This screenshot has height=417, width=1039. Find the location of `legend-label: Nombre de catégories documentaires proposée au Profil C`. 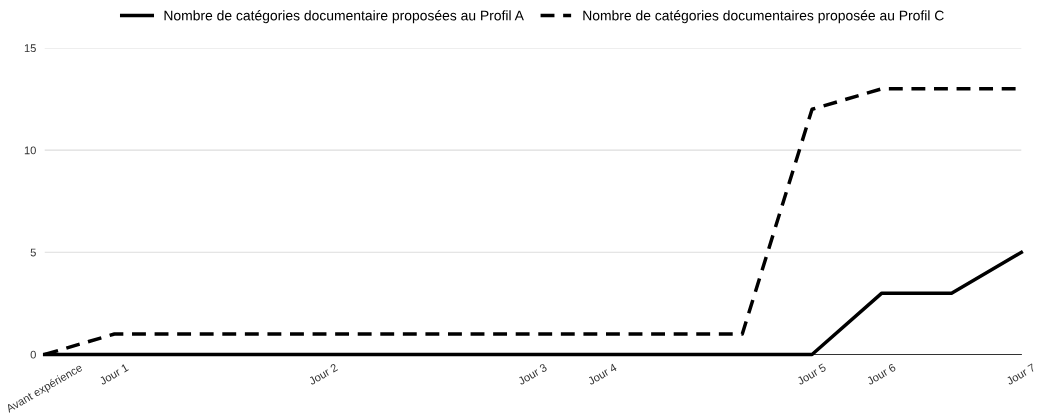

legend-label: Nombre de catégories documentaires proposée au Profil C is located at coordinates (763, 17).